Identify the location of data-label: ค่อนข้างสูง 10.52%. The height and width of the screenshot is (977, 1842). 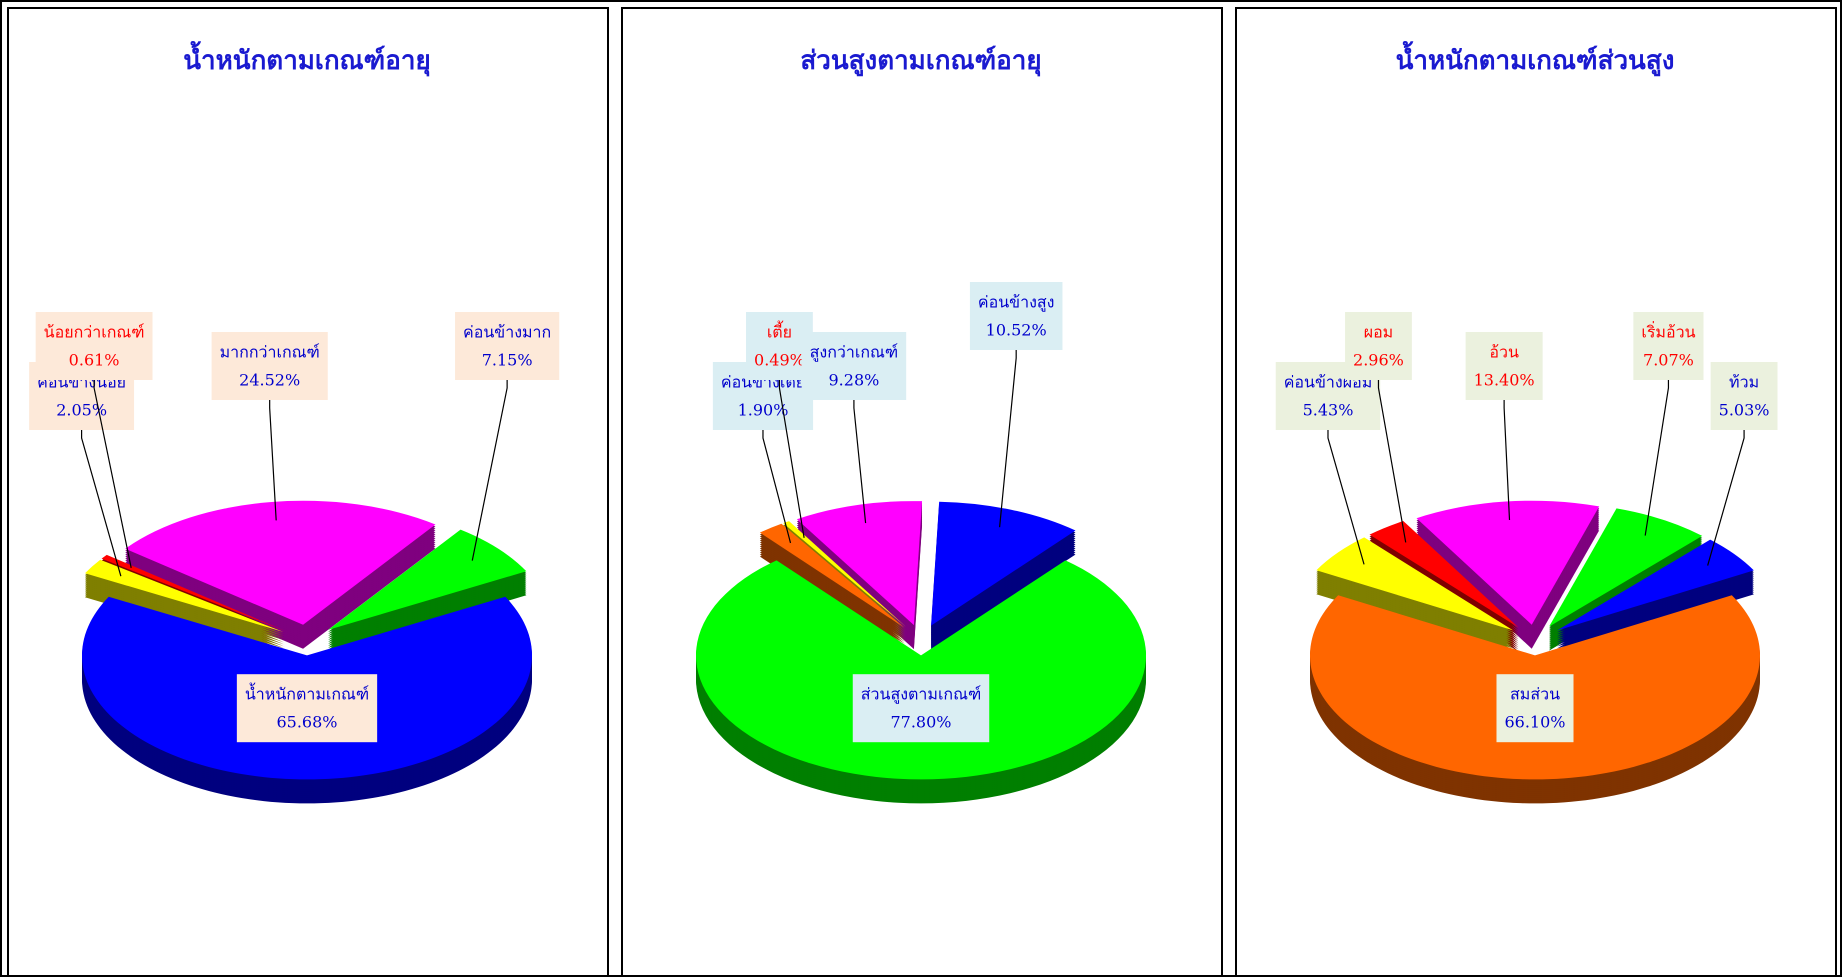
(1016, 316).